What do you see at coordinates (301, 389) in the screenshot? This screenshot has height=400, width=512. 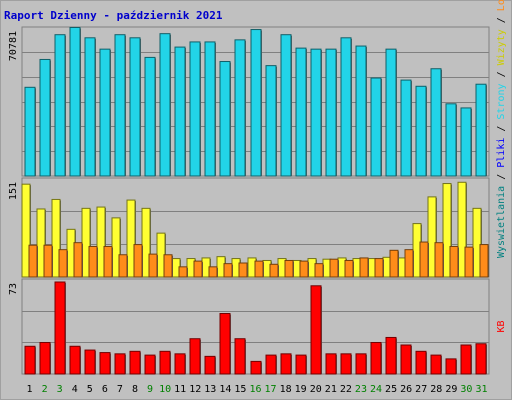 I see `x-tick-label: 19` at bounding box center [301, 389].